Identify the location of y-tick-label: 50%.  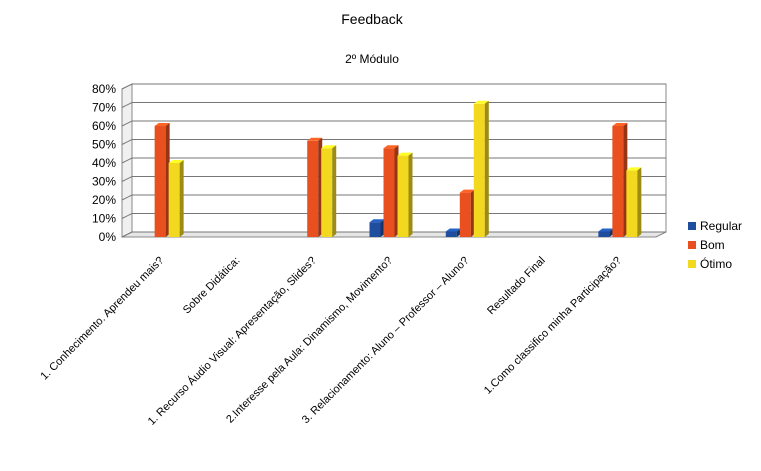
(104, 145).